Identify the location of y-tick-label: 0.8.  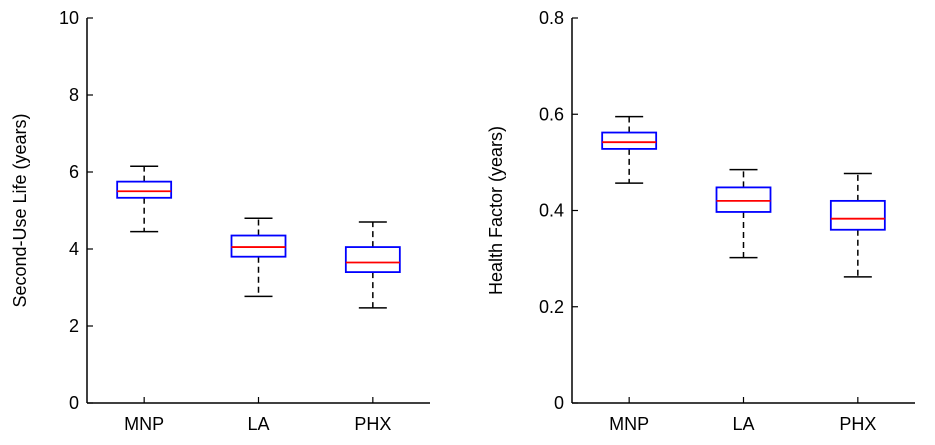
(551, 18).